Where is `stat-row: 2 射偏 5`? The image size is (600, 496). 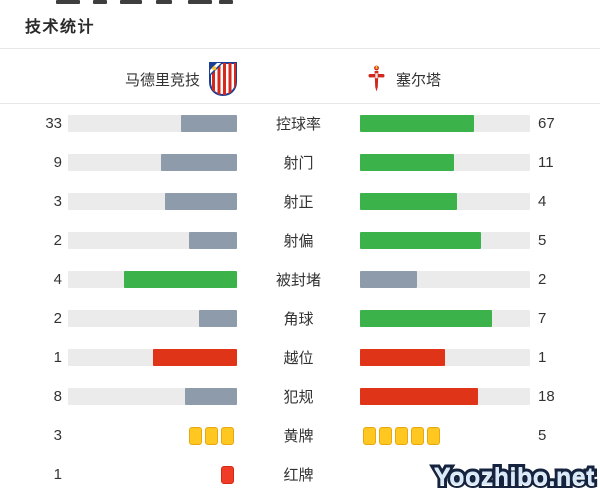 stat-row: 2 射偏 5 is located at coordinates (300, 240).